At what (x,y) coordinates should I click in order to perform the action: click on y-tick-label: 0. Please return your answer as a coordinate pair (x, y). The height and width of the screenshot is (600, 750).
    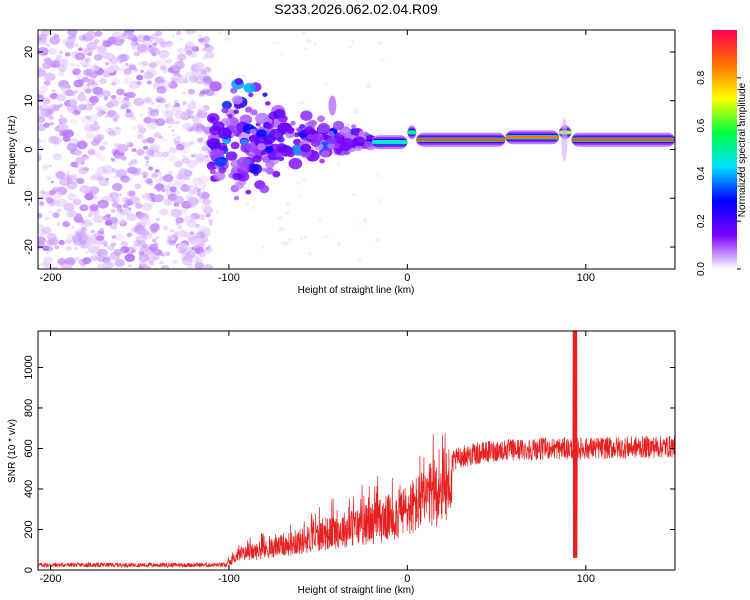
    Looking at the image, I should click on (29, 570).